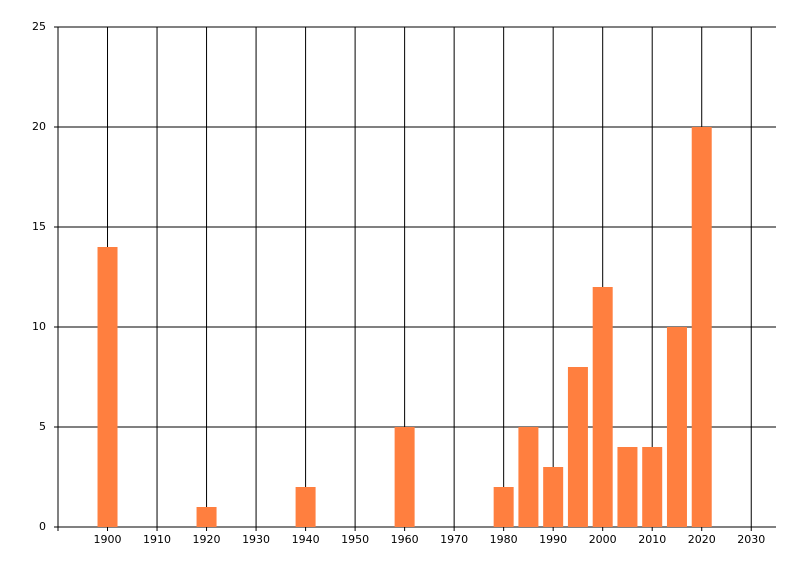  What do you see at coordinates (405, 539) in the screenshot?
I see `x-tick-label: 1960` at bounding box center [405, 539].